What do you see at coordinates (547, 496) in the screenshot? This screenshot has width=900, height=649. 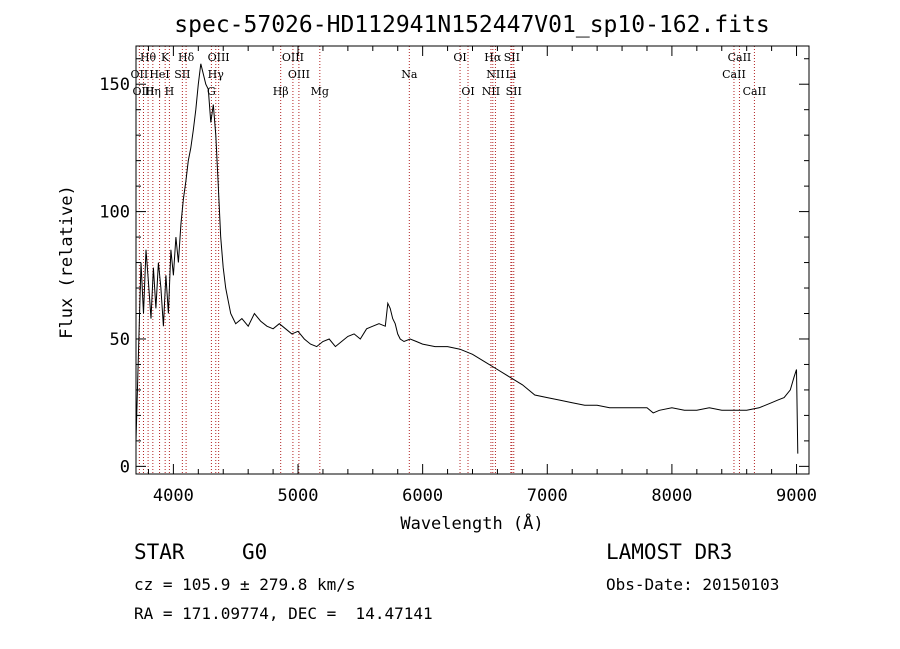 I see `x-tick-label: 7000` at bounding box center [547, 496].